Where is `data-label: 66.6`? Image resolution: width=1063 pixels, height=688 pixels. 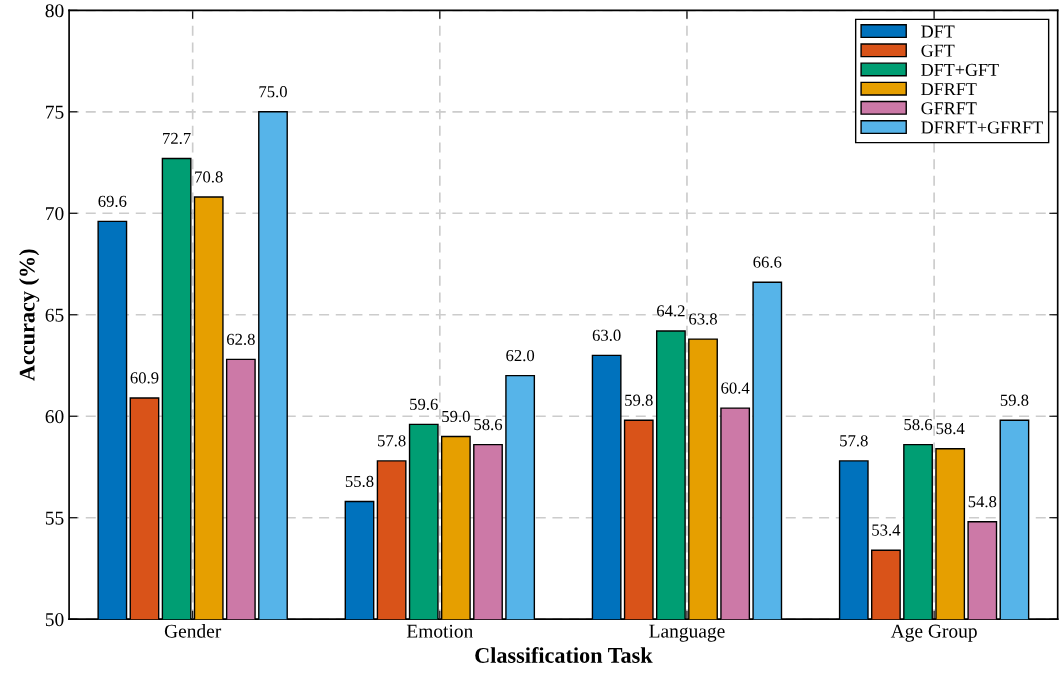
data-label: 66.6 is located at coordinates (767, 262).